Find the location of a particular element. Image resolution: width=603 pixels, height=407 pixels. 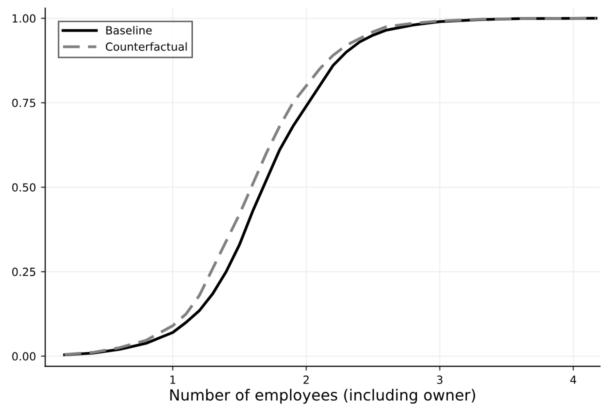

y-tick-label: 0.00 is located at coordinates (24, 356).